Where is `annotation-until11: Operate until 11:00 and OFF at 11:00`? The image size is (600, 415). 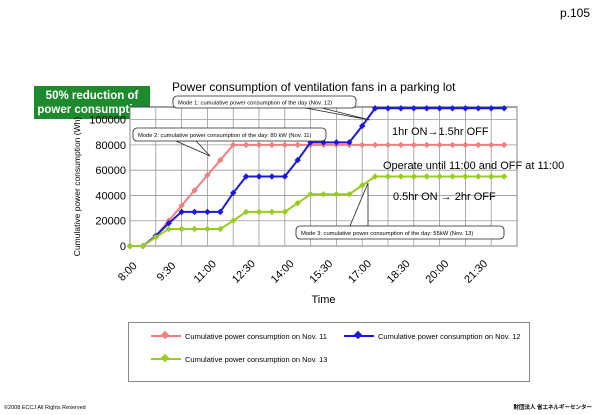 annotation-until11: Operate until 11:00 and OFF at 11:00 is located at coordinates (473, 166).